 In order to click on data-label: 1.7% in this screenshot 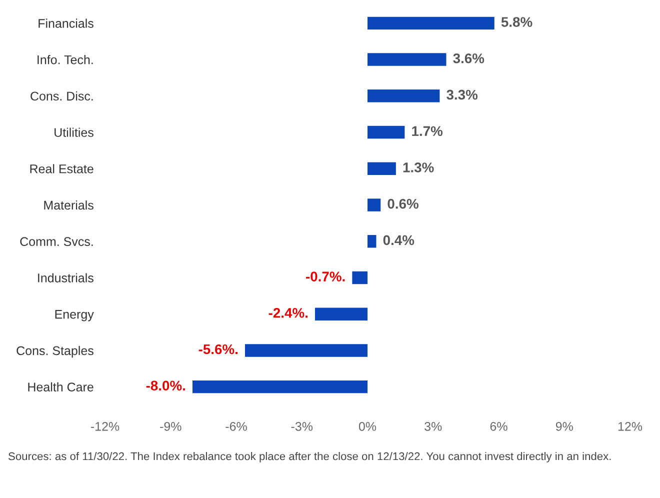, I will do `click(427, 131)`.